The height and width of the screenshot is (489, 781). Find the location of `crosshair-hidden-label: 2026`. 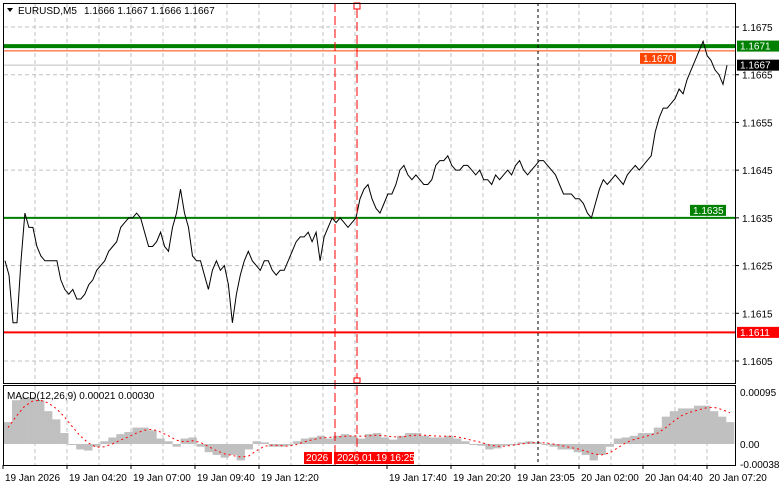

crosshair-hidden-label: 2026 is located at coordinates (317, 458).